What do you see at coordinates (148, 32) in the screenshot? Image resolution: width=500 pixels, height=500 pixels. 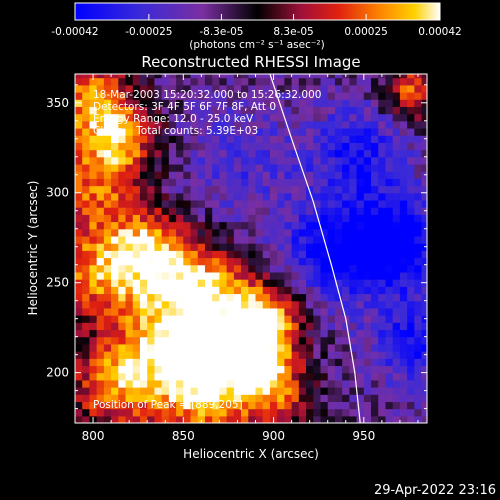 I see `colorbar-tick-label: -0.00025` at bounding box center [148, 32].